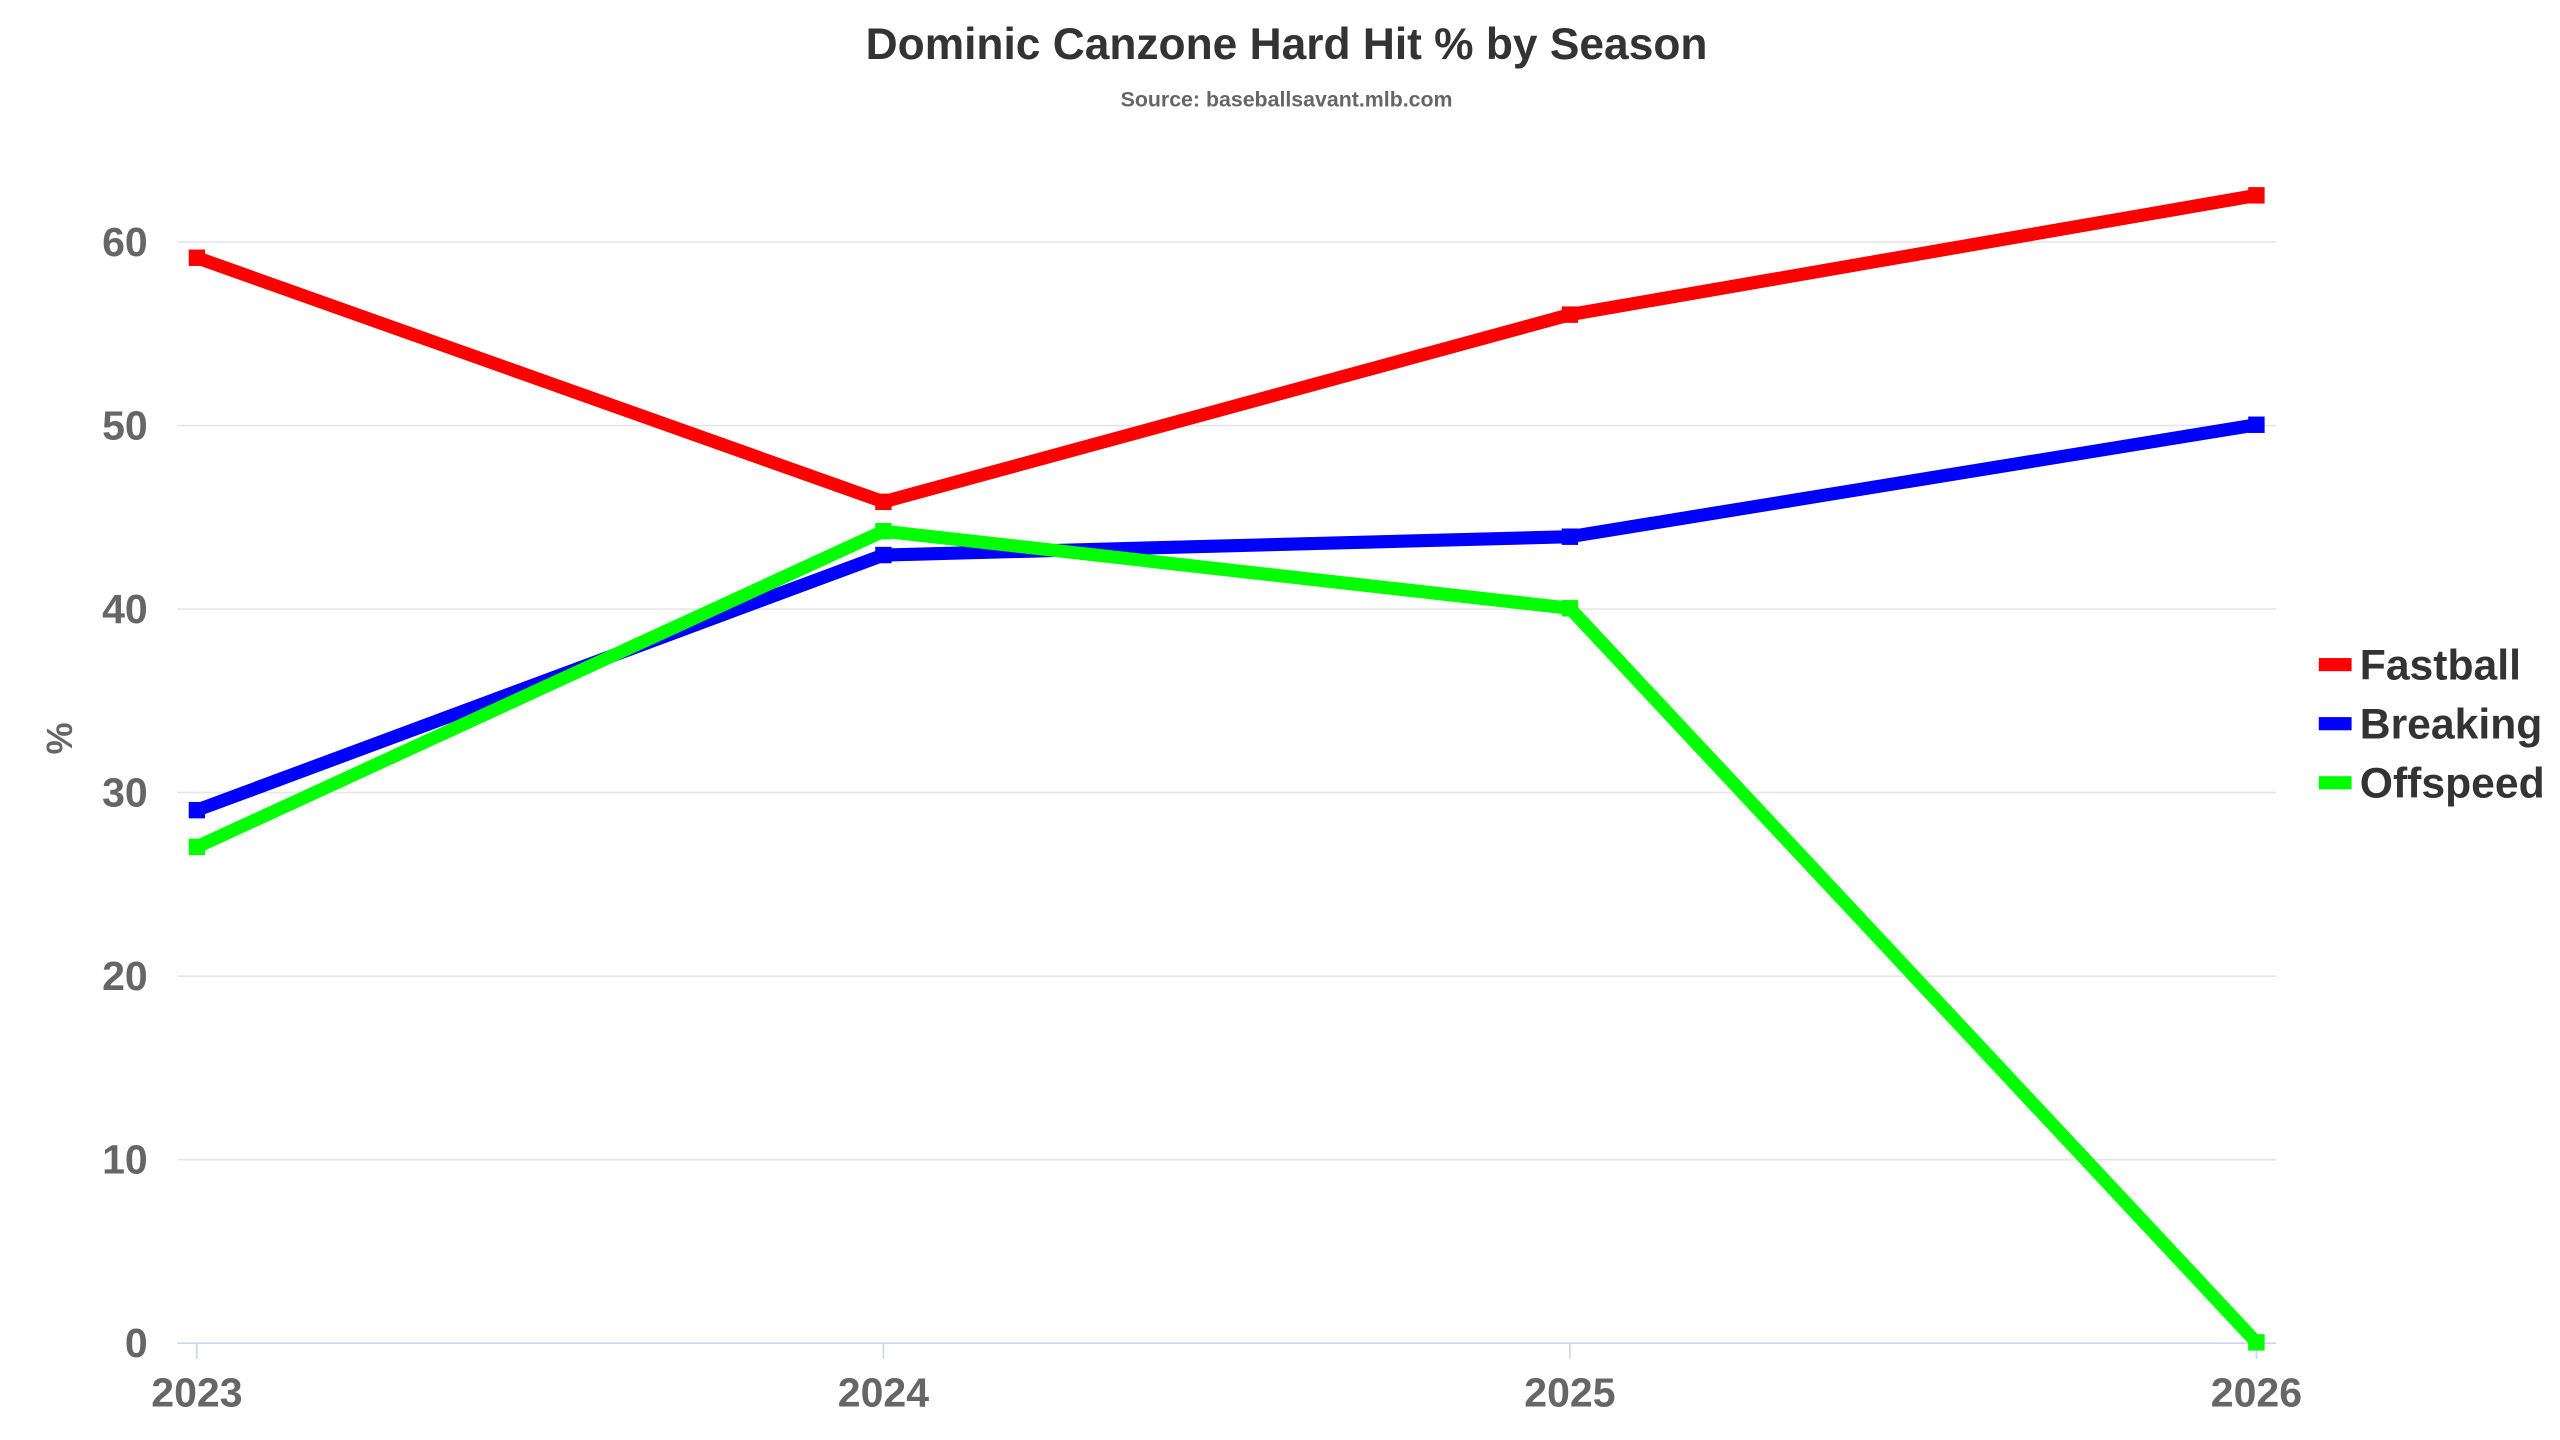  I want to click on chart-subtitle: Source: baseballsavant.mlb.com, so click(1287, 100).